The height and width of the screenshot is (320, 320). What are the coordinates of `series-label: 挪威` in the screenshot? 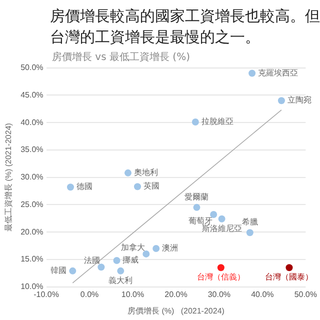 It's located at (130, 260).